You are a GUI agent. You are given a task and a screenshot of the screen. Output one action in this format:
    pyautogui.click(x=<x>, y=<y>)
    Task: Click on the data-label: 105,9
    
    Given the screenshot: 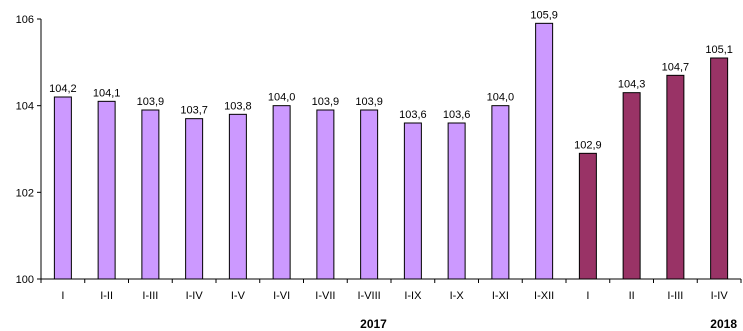 What is the action you would take?
    pyautogui.click(x=544, y=15)
    